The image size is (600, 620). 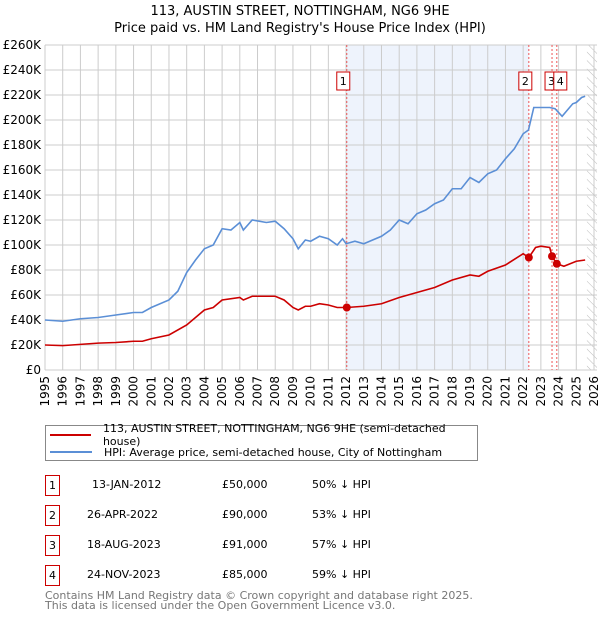 What do you see at coordinates (505, 391) in the screenshot?
I see `x-tick-label: 2021` at bounding box center [505, 391].